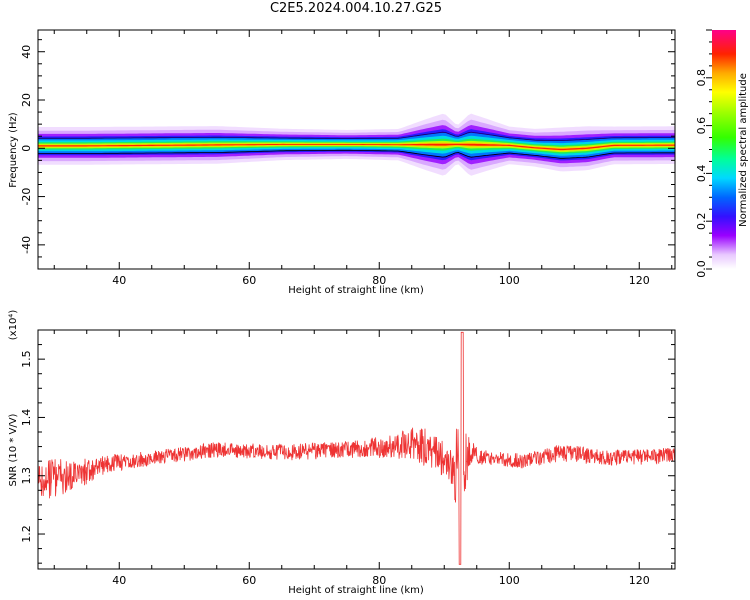 Image resolution: width=750 pixels, height=600 pixels. Describe the element at coordinates (13, 449) in the screenshot. I see `snr-y-axis-label: SNR (10 * V/V)` at that location.